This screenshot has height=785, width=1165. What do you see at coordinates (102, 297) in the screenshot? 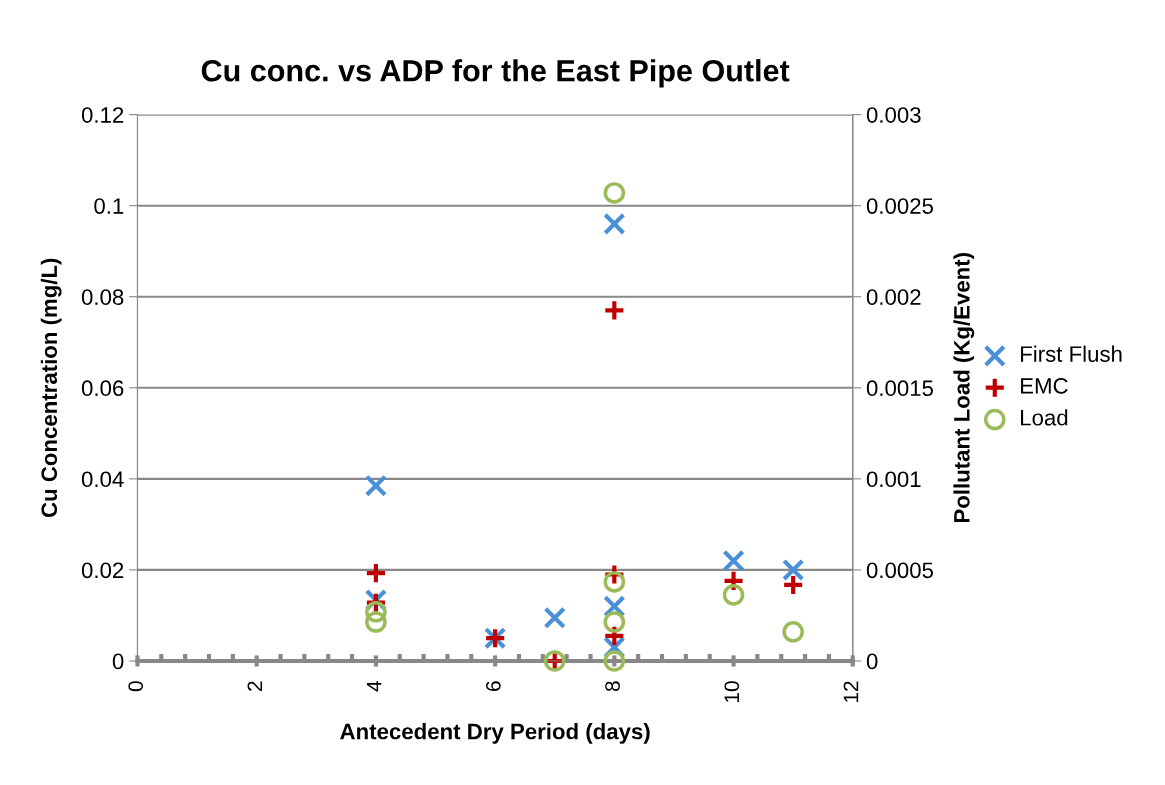
I see `y-tick-label: 0.08` at bounding box center [102, 297].